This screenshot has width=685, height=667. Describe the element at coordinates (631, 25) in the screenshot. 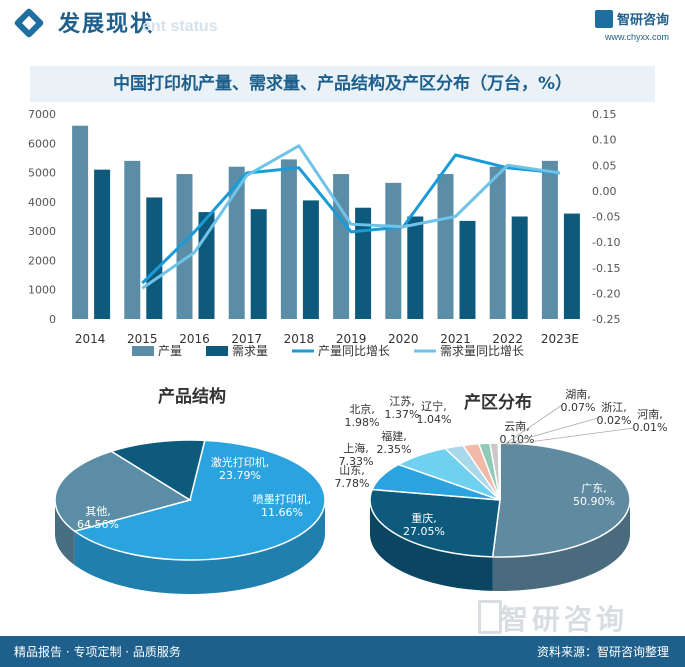

I see `brand: 智研咨询 www.chyxx.com` at that location.